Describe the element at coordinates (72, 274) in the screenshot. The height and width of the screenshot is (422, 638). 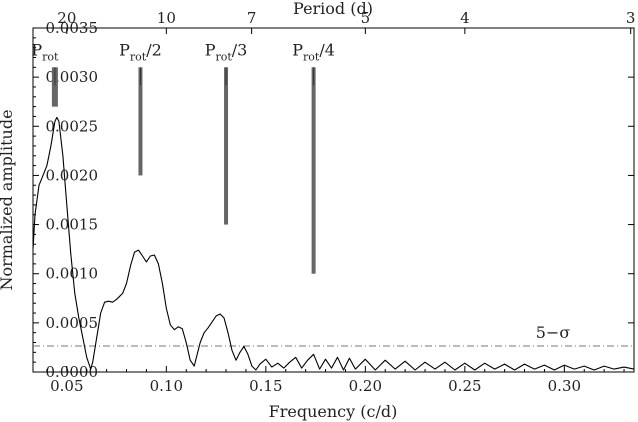
I see `y-tick-label: 0.0010` at that location.